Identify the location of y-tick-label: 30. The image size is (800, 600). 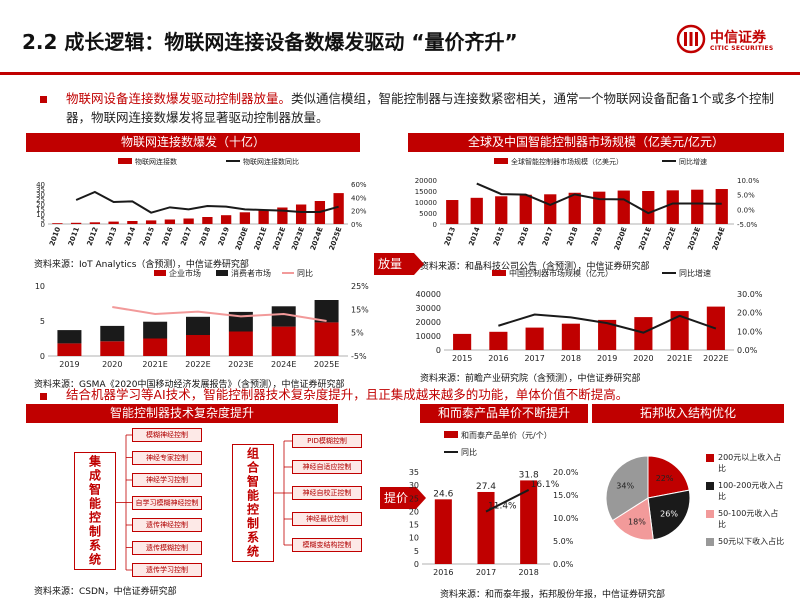
(40, 195).